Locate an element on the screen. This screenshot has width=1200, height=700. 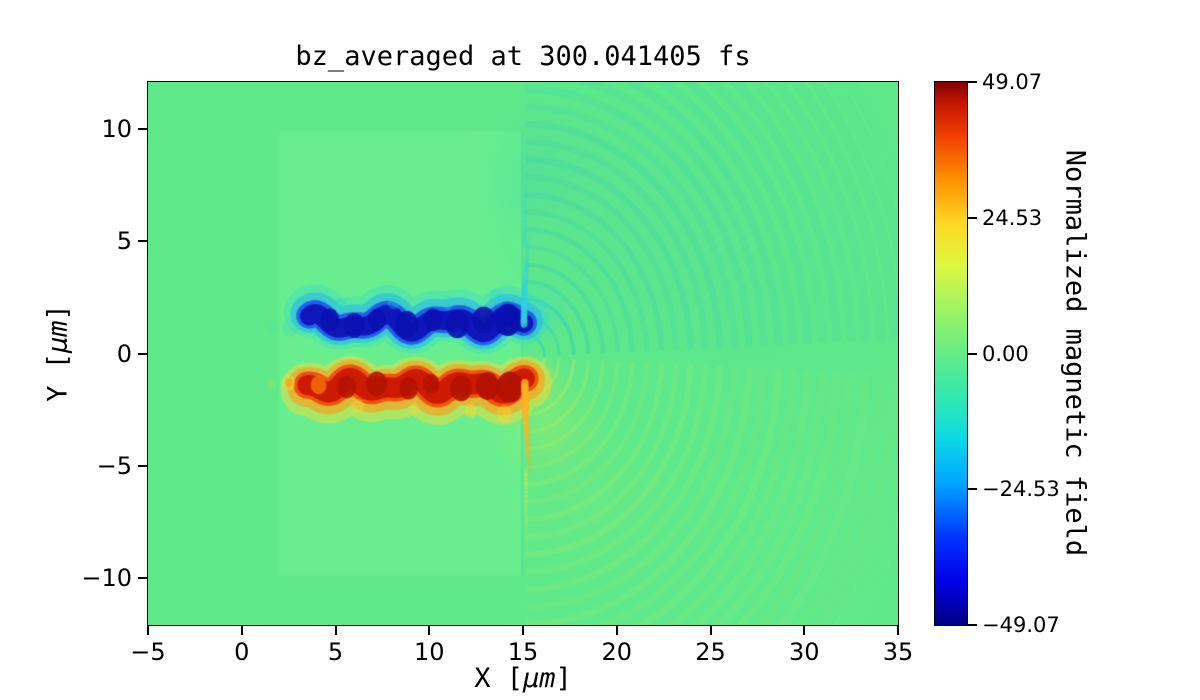
colorbar-label: Normalized magnetic field is located at coordinates (1075, 353).